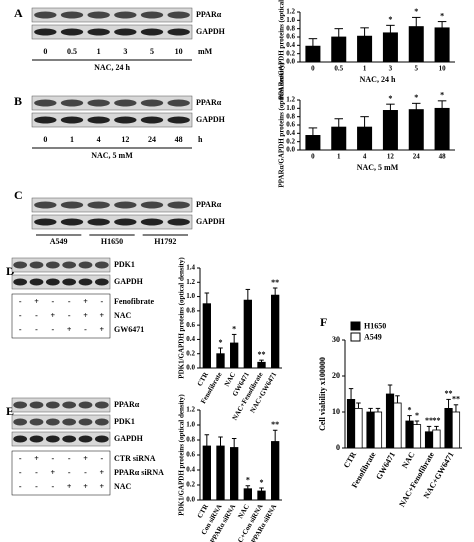 The width and height of the screenshot is (474, 542). Describe the element at coordinates (190, 268) in the screenshot. I see `y-tick-label: 1.4` at that location.